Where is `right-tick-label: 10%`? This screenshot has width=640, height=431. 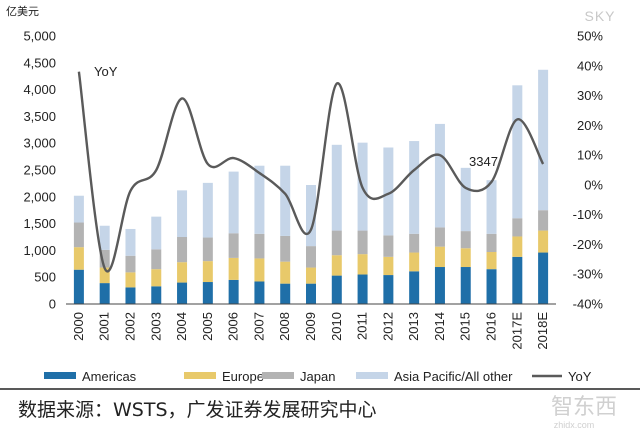 right-tick-label: 10% is located at coordinates (590, 155).